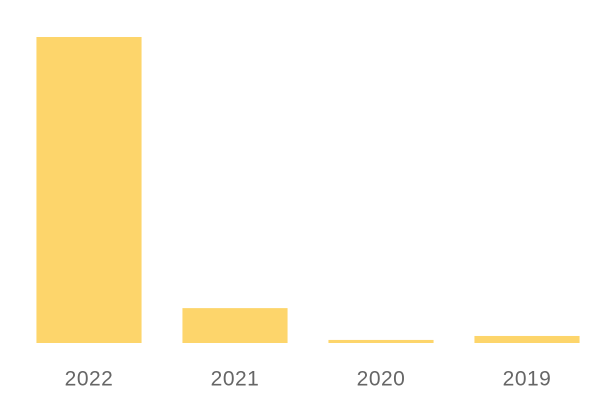 The image size is (600, 400). What do you see at coordinates (527, 379) in the screenshot?
I see `x-tick-label: 2019` at bounding box center [527, 379].